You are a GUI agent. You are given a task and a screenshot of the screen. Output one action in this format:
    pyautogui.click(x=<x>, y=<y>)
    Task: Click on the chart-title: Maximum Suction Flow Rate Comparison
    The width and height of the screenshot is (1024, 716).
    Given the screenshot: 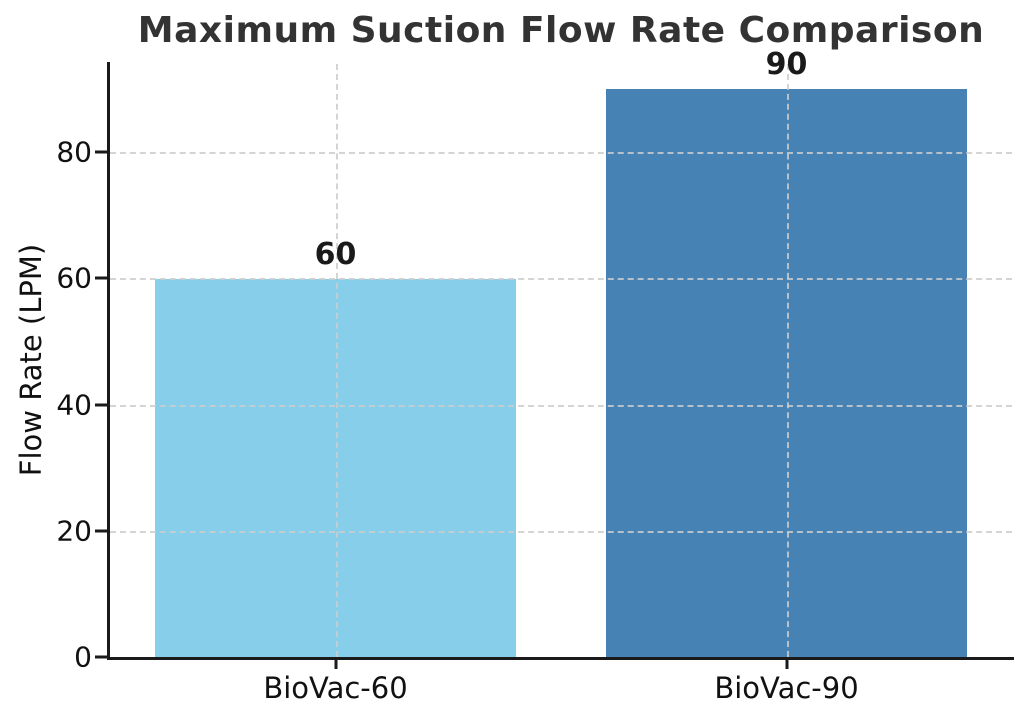 What is the action you would take?
    pyautogui.click(x=561, y=30)
    